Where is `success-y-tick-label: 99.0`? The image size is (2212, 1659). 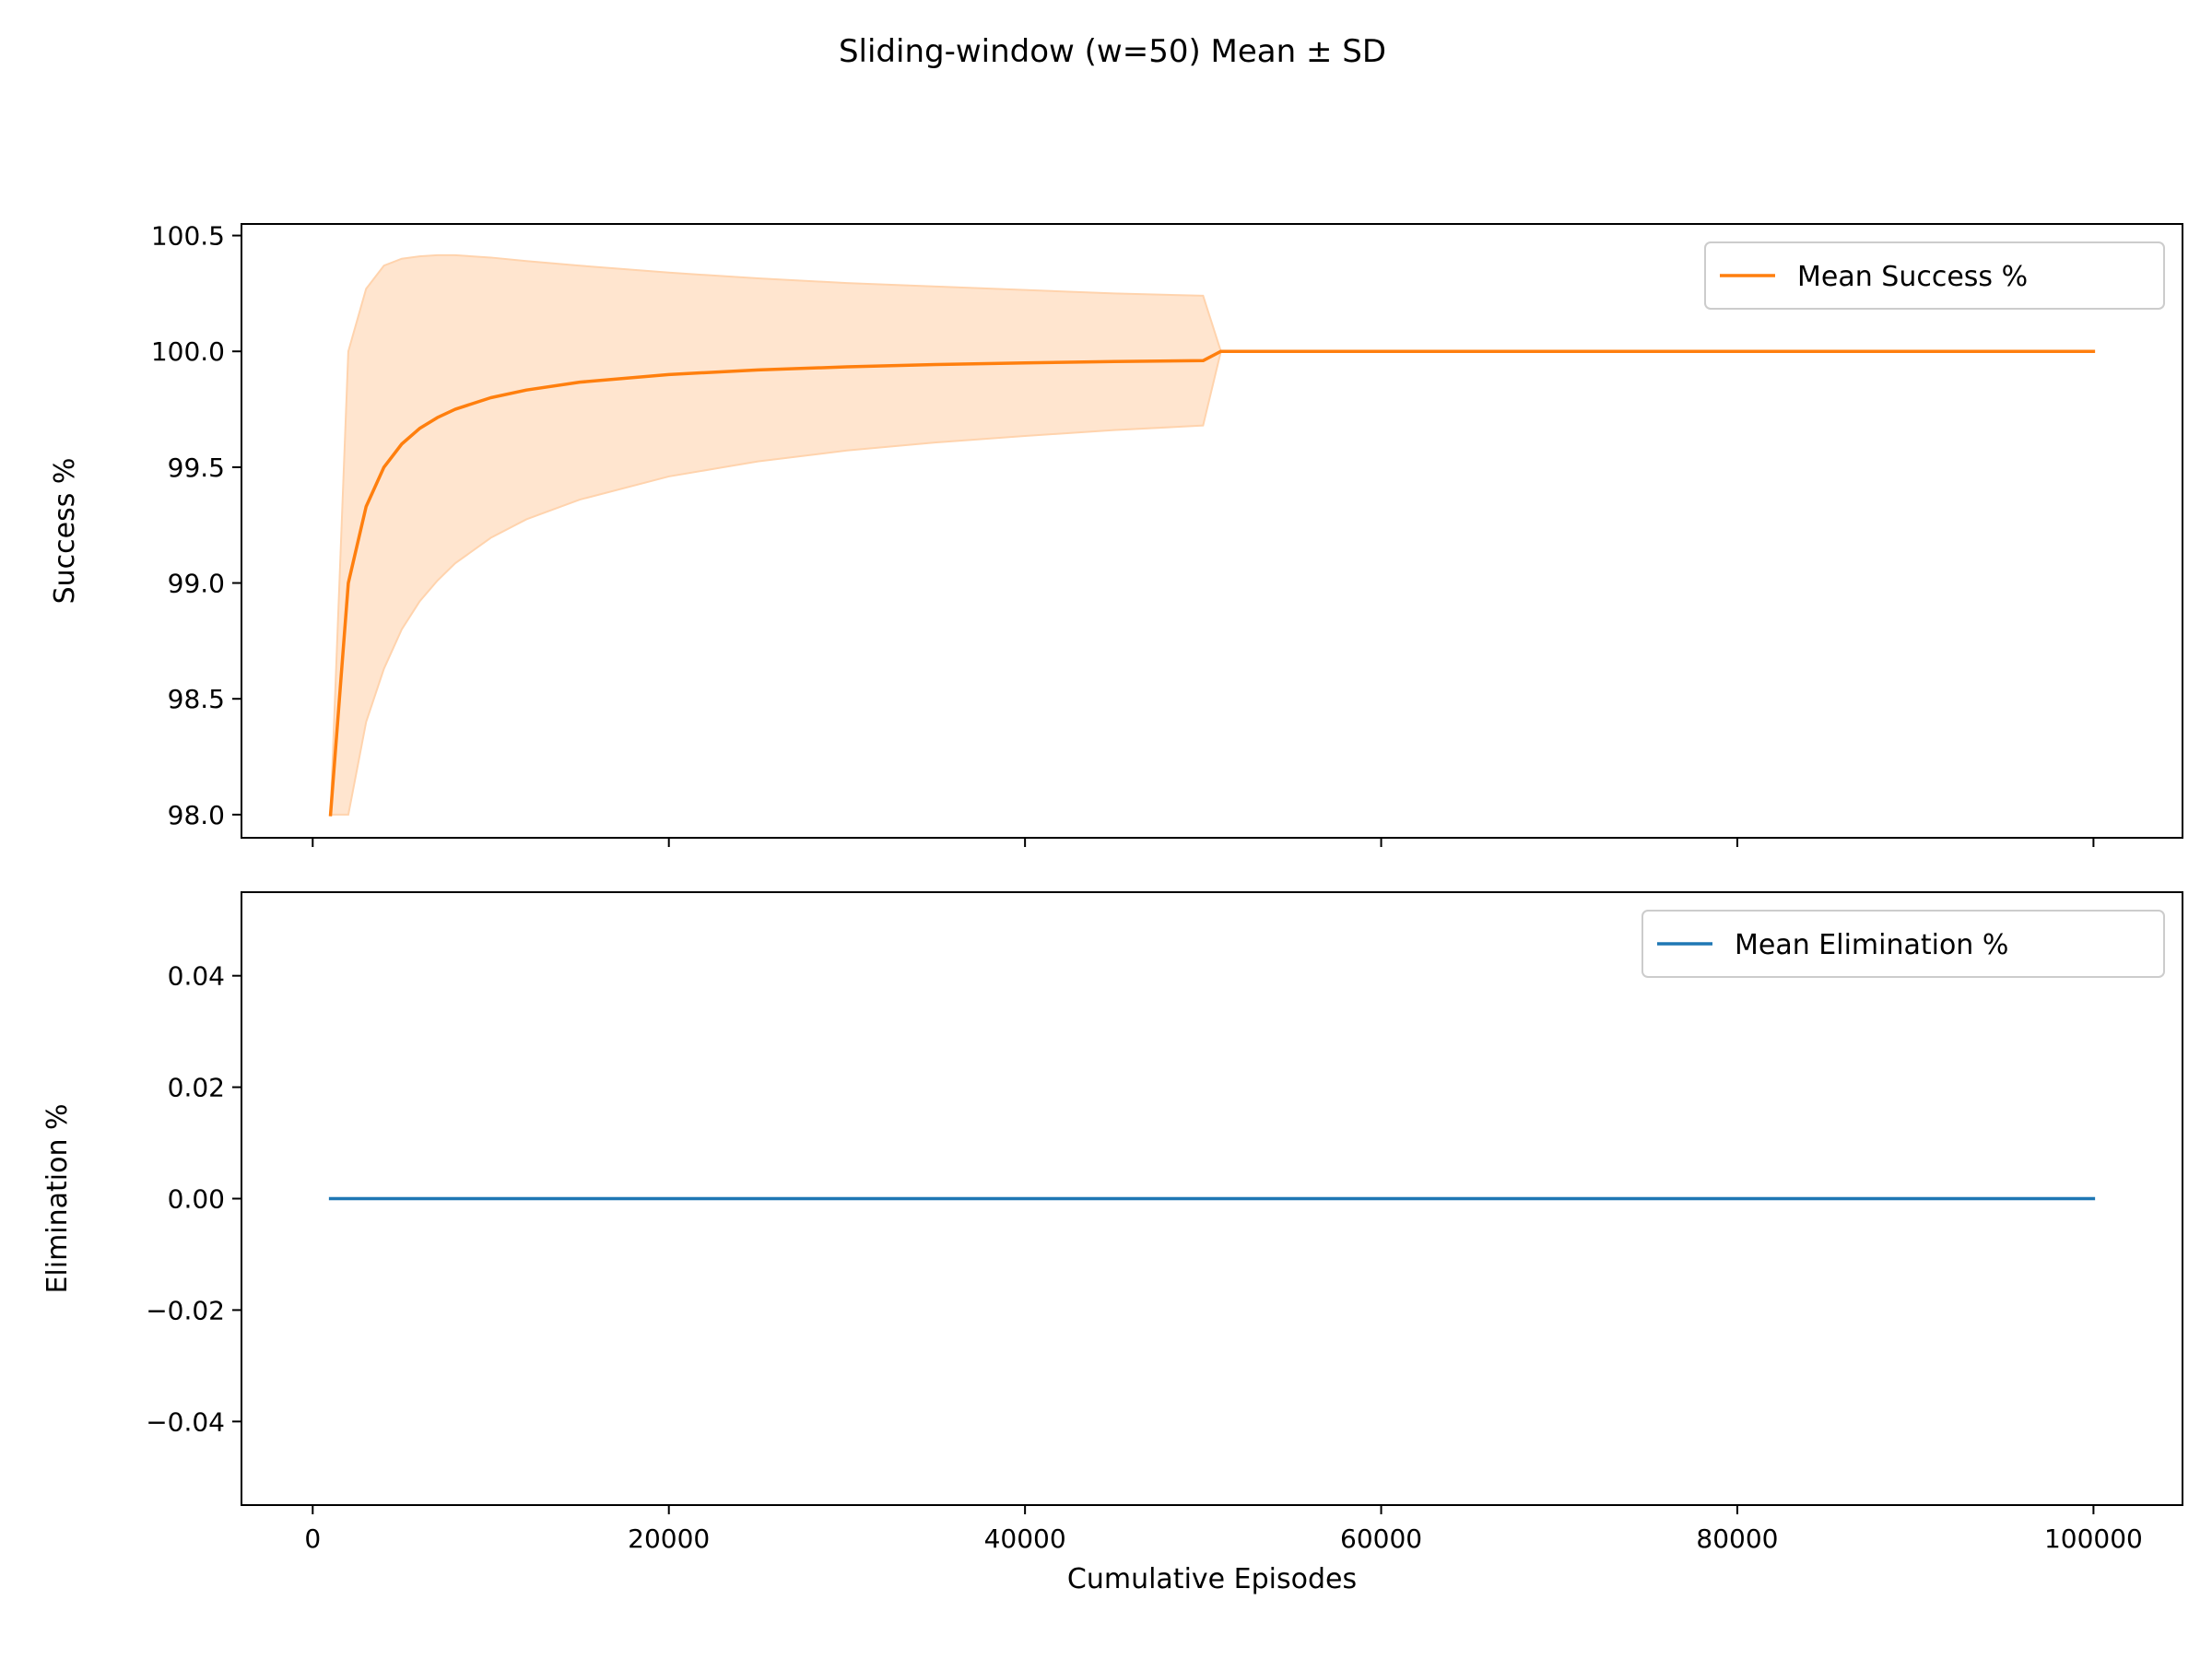 success-y-tick-label: 99.0 is located at coordinates (196, 584).